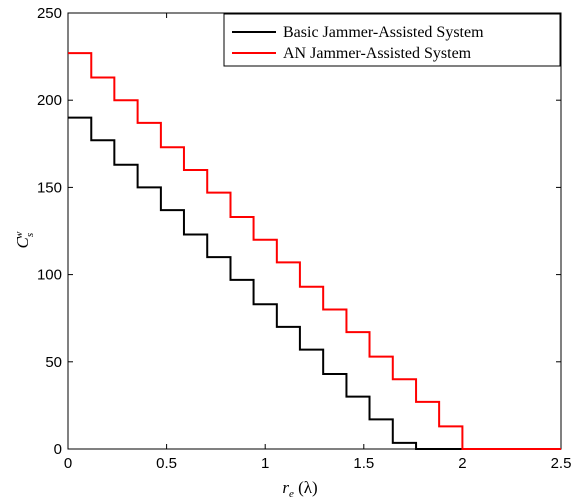  Describe the element at coordinates (166, 463) in the screenshot. I see `x-tick-label: 0.5` at that location.